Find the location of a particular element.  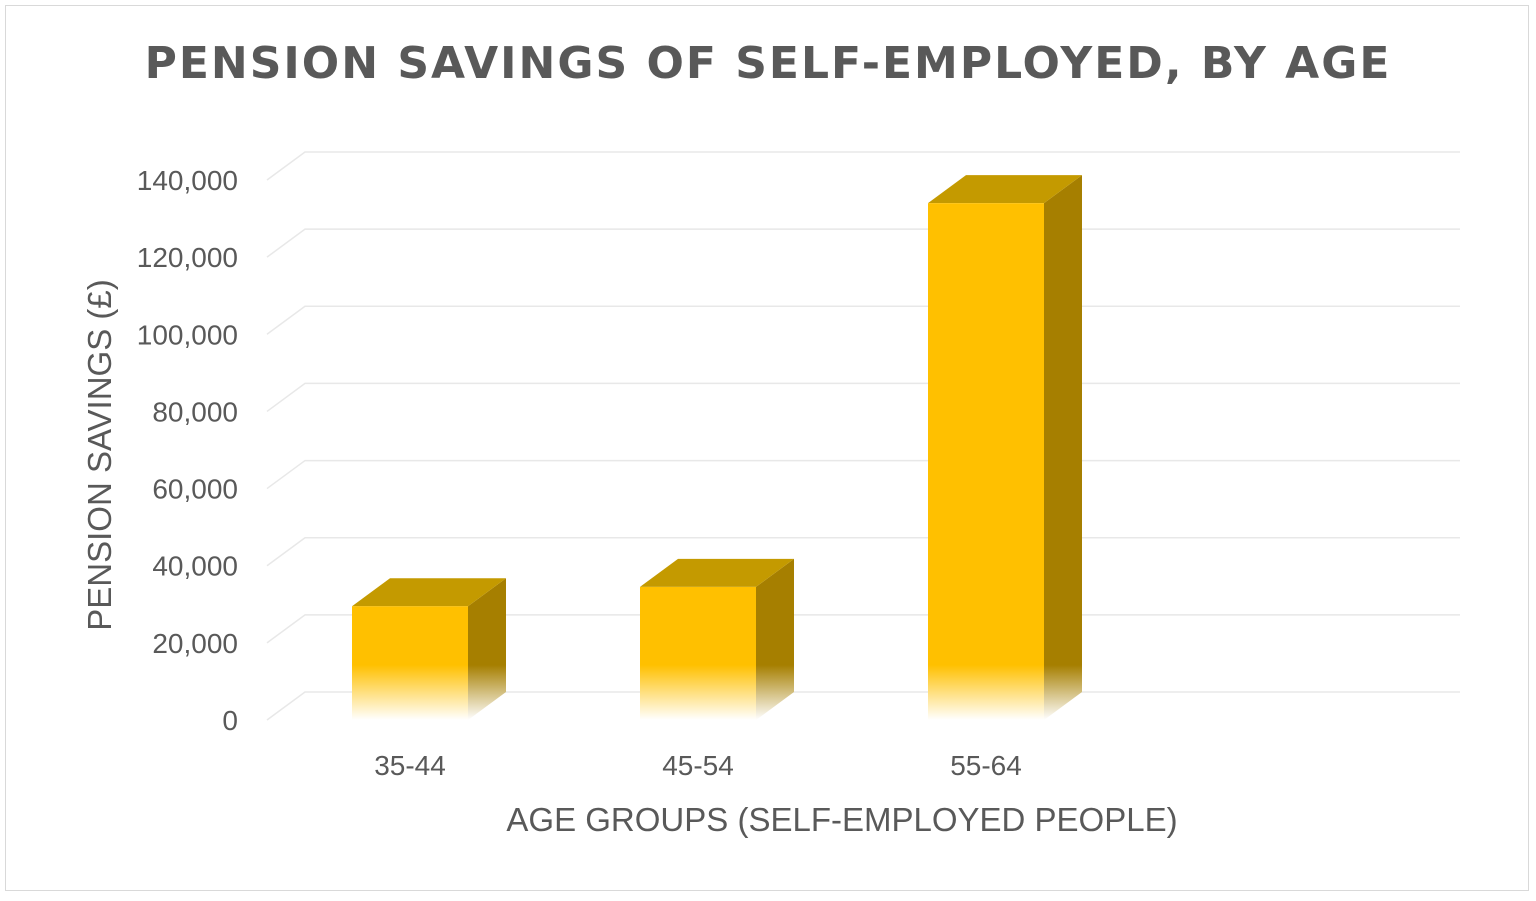

x-tick-label: 45-54 is located at coordinates (698, 765).